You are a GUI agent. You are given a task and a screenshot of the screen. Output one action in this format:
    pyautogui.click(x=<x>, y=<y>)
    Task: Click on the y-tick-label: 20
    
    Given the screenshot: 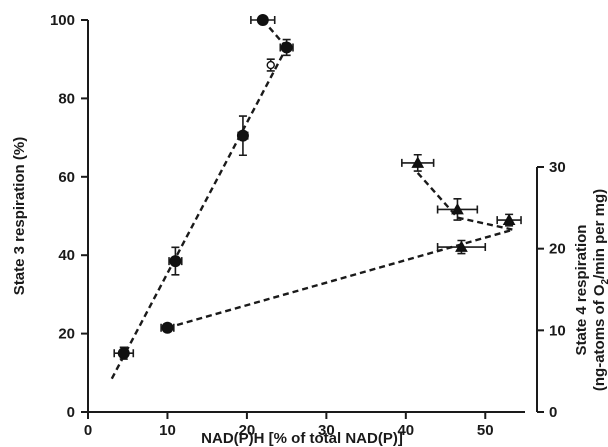 What is the action you would take?
    pyautogui.click(x=66, y=334)
    